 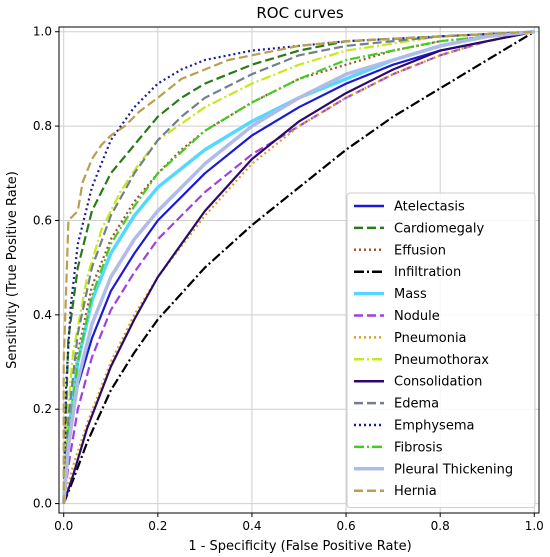 What do you see at coordinates (42, 504) in the screenshot?
I see `y-tick-label: 0.0` at bounding box center [42, 504].